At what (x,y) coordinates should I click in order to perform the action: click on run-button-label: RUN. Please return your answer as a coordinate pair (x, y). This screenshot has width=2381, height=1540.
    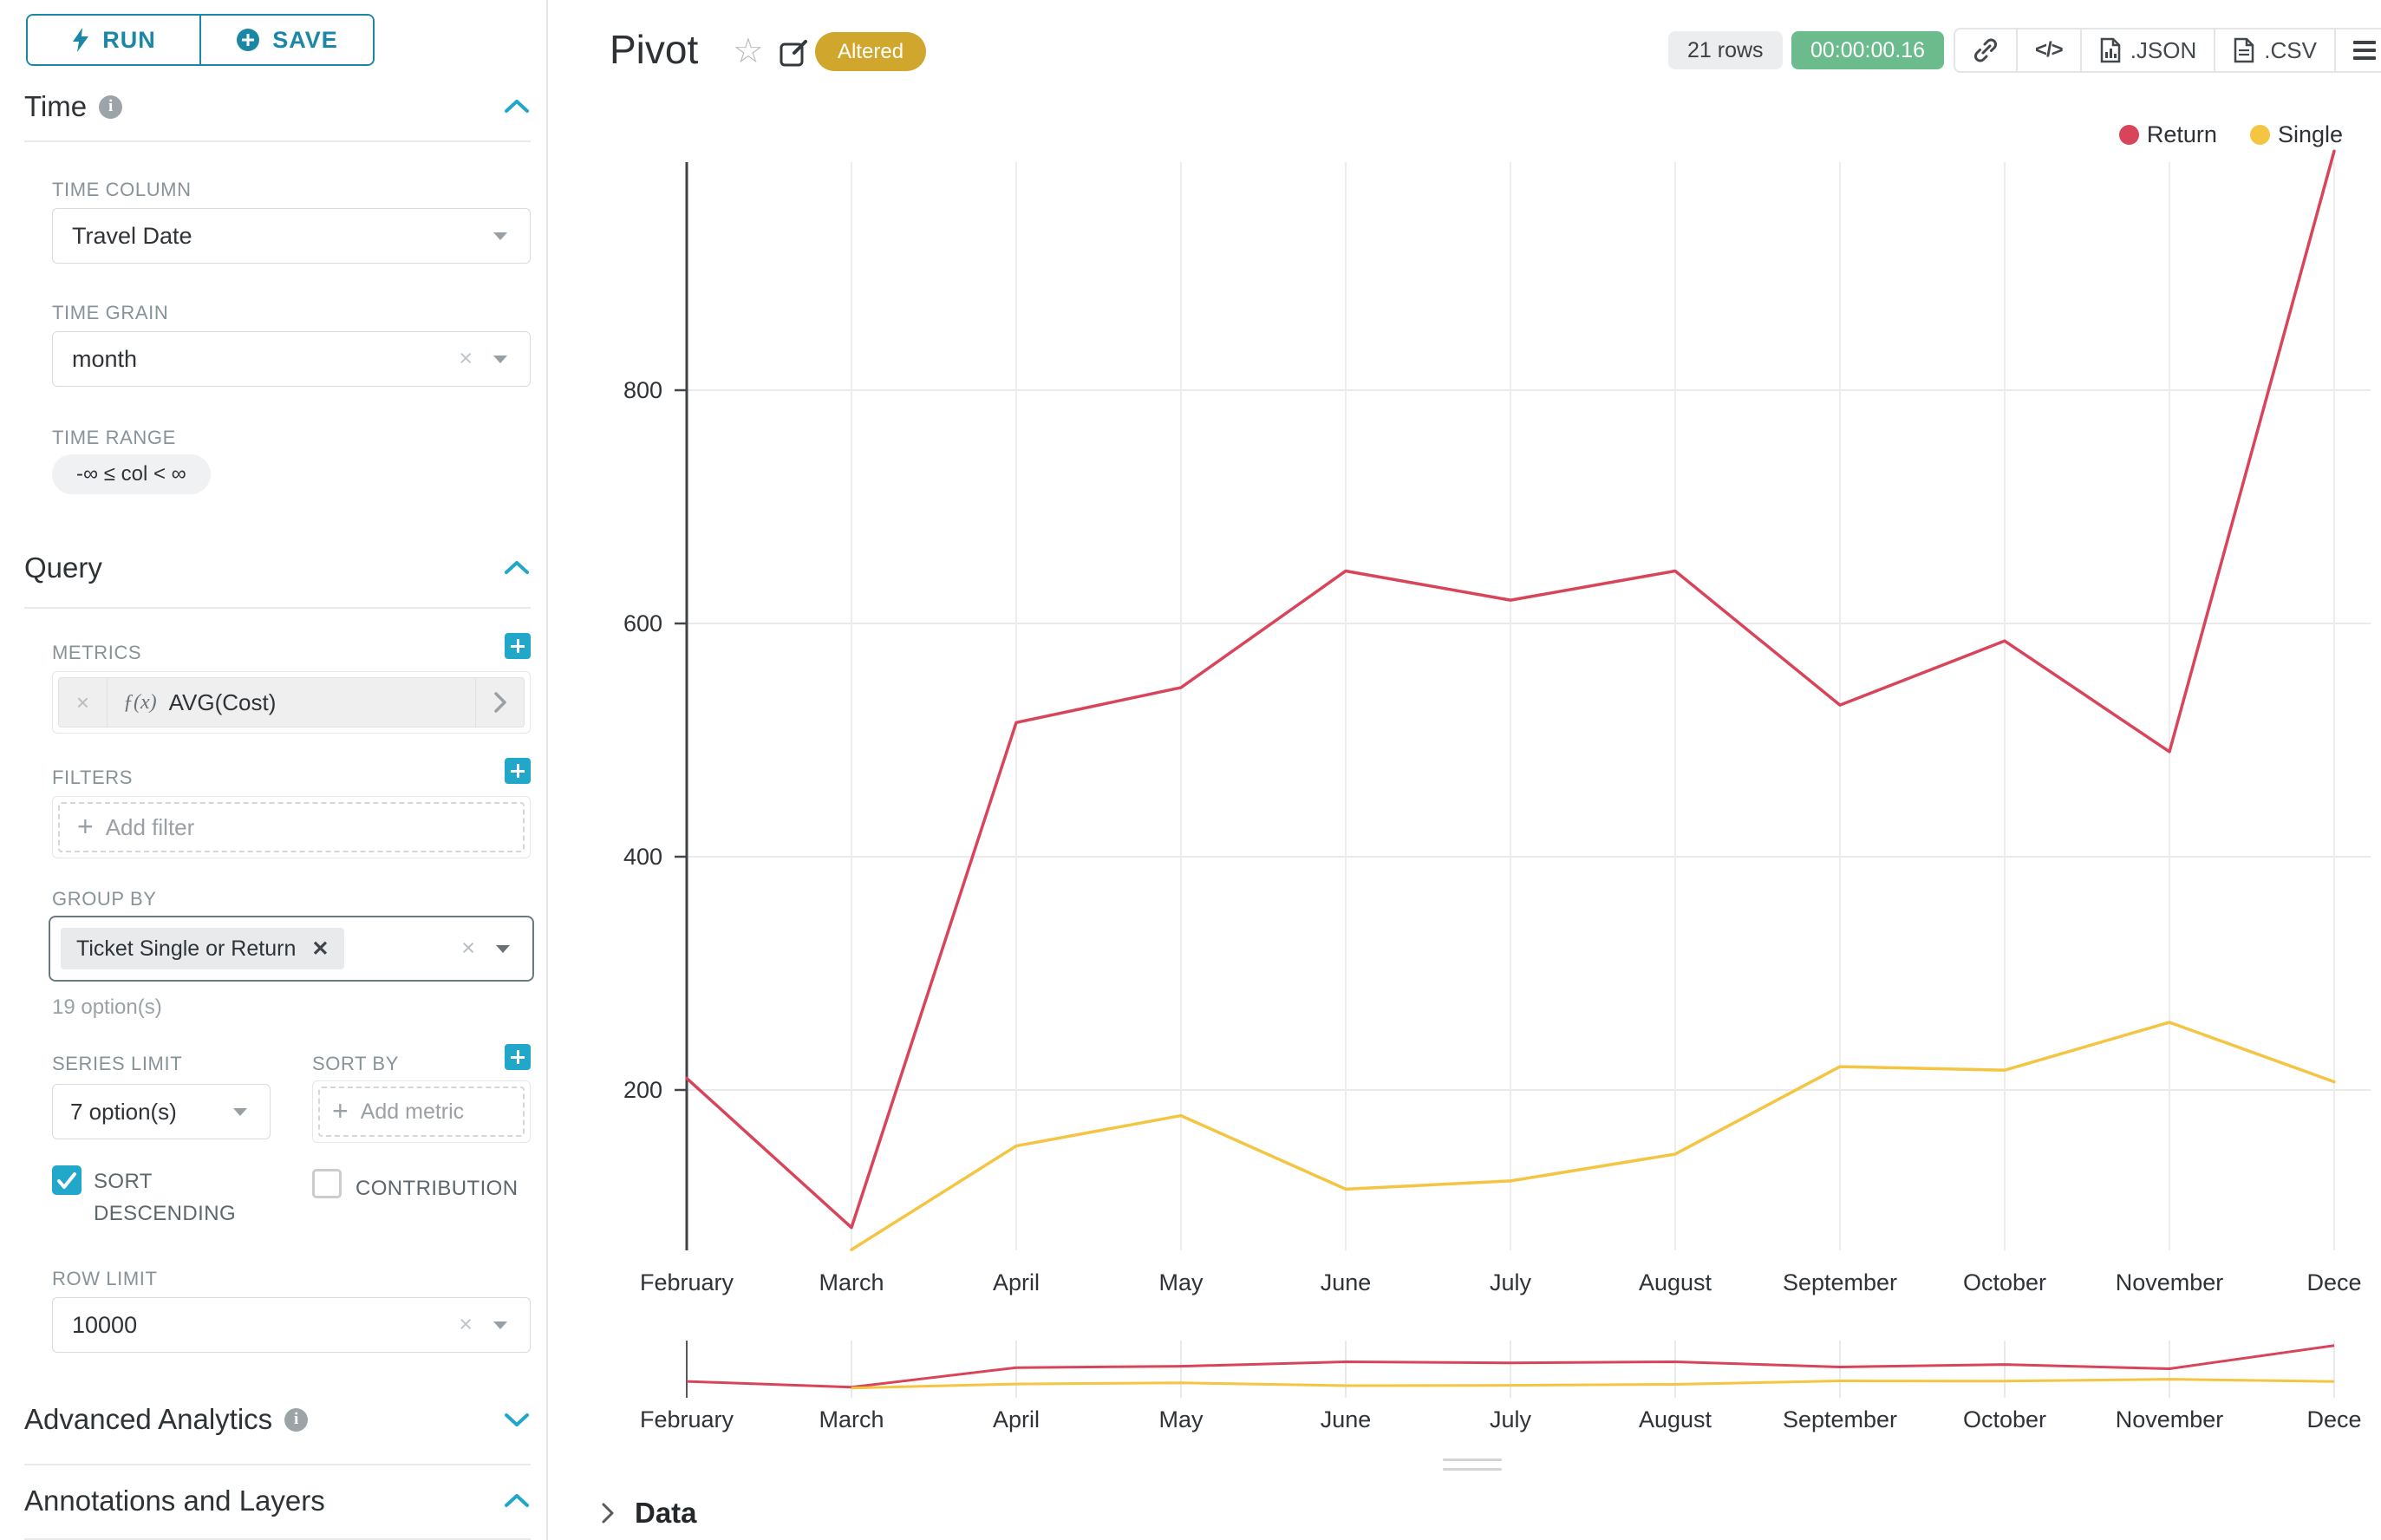
    Looking at the image, I should click on (129, 39).